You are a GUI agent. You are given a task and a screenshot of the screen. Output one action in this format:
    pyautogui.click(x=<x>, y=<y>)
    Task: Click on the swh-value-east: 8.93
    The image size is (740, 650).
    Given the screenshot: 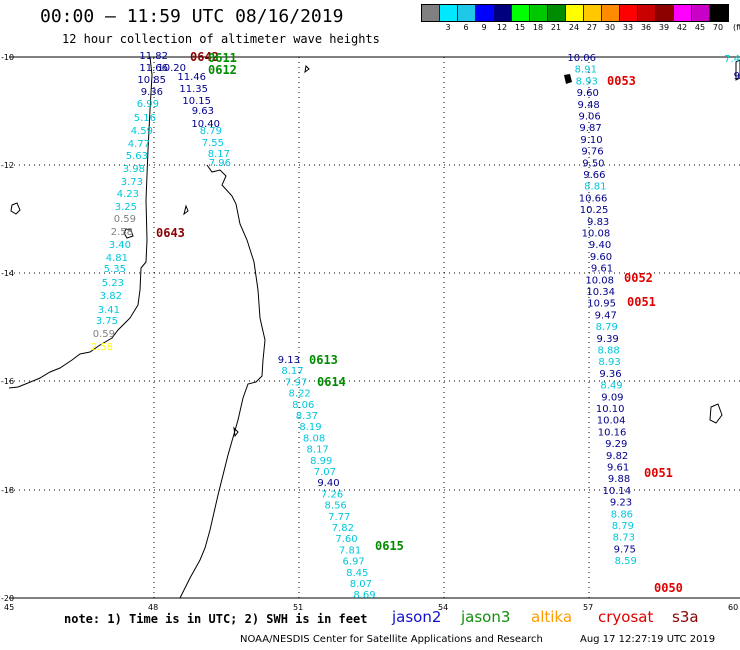 What is the action you would take?
    pyautogui.click(x=609, y=362)
    